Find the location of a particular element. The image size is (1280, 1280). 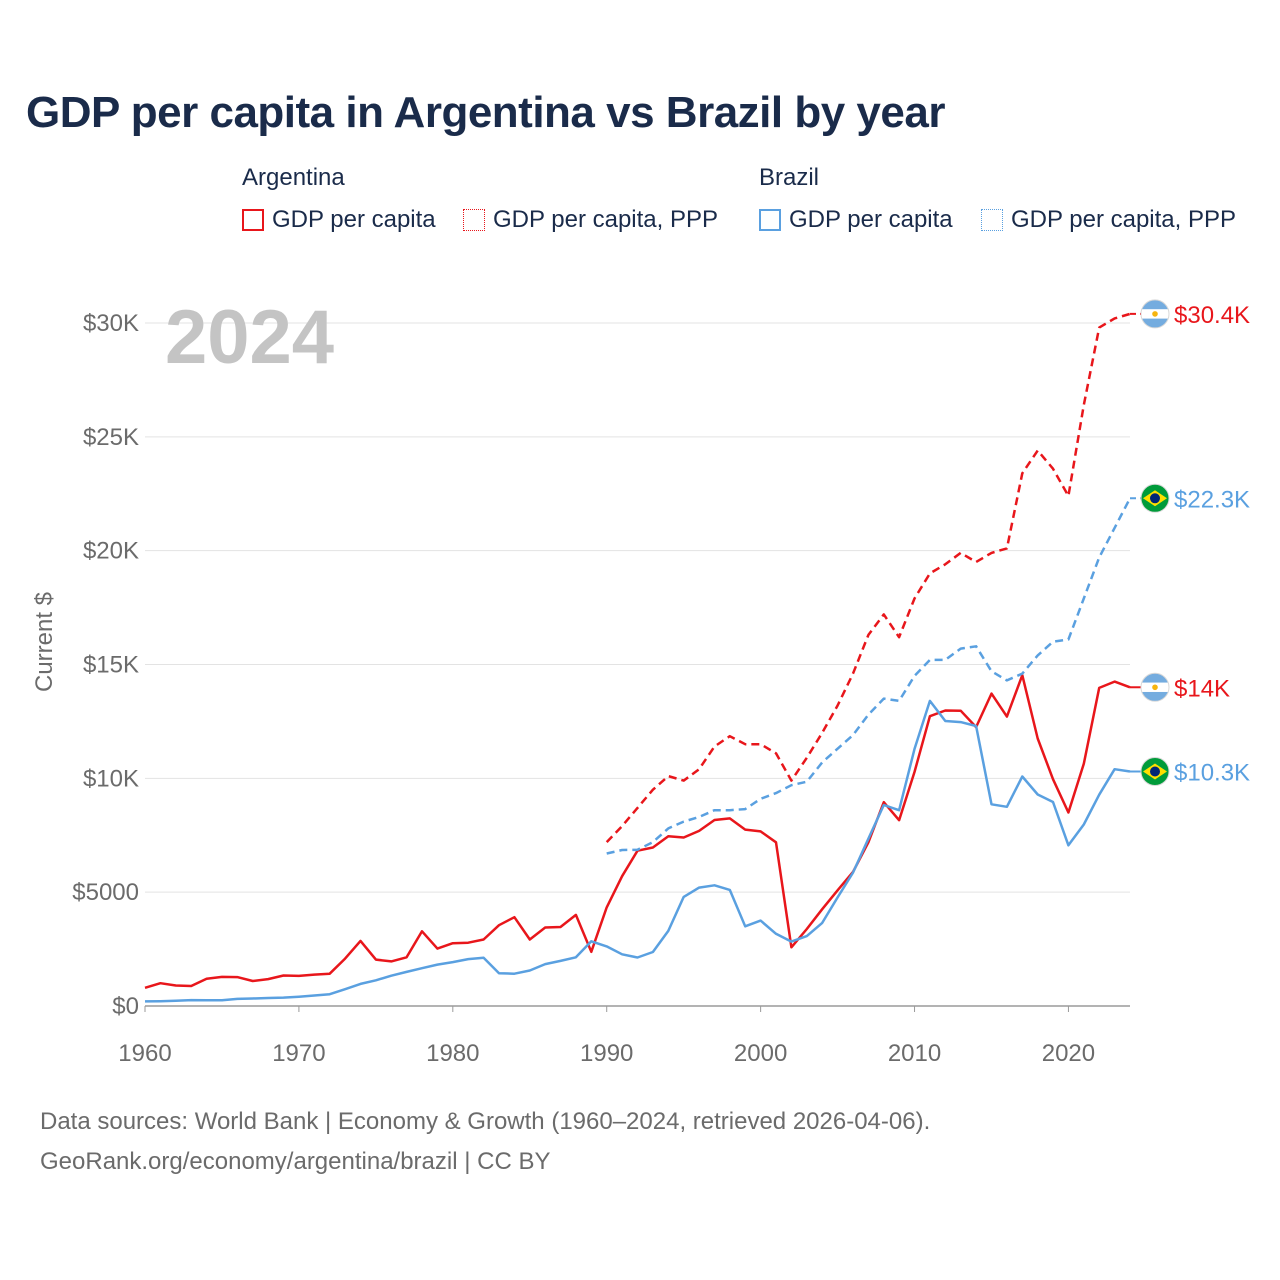

legend-item-brazil-gdp: GDP per capita is located at coordinates (856, 220).